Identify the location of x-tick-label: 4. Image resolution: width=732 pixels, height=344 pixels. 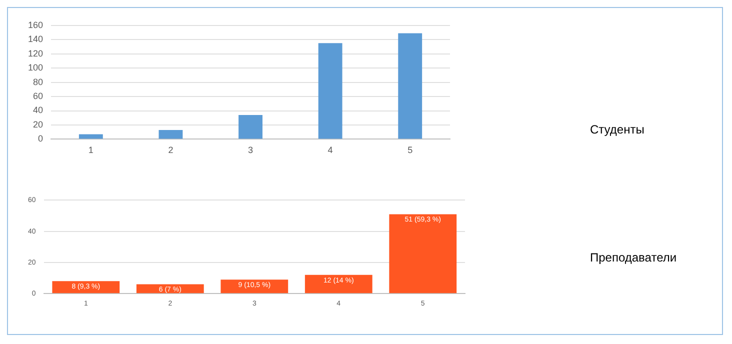
(330, 150).